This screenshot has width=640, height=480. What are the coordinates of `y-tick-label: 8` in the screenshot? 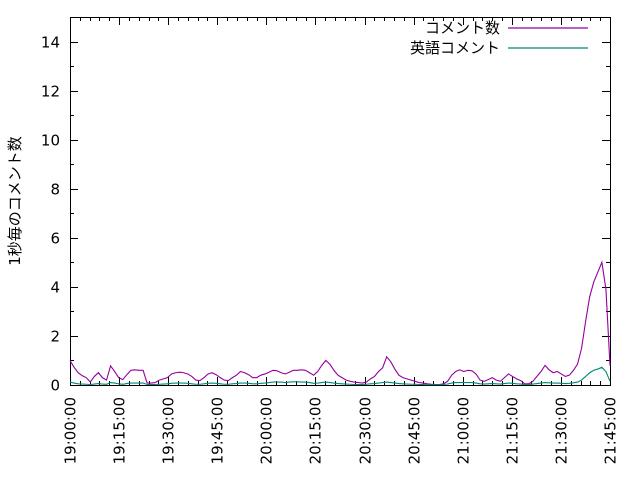 It's located at (55, 190).